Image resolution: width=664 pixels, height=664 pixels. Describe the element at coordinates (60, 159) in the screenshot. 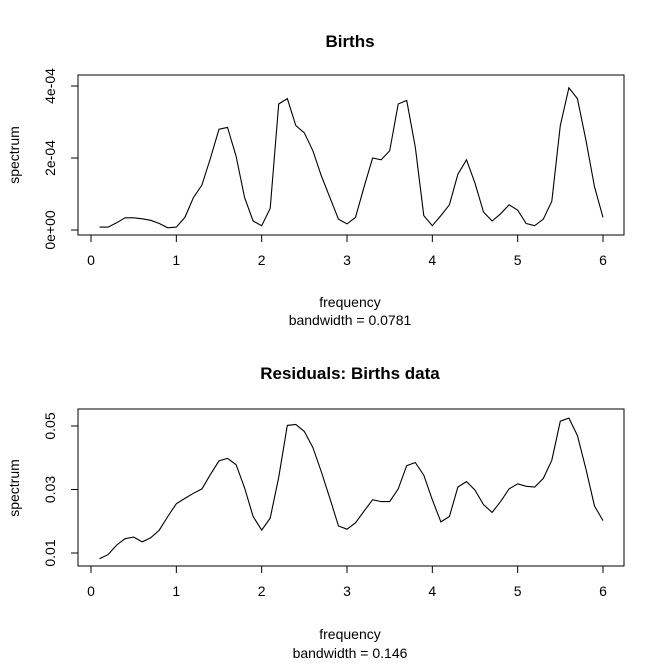

I see `y-axis: 0e+00 2e-04 4e-04` at that location.